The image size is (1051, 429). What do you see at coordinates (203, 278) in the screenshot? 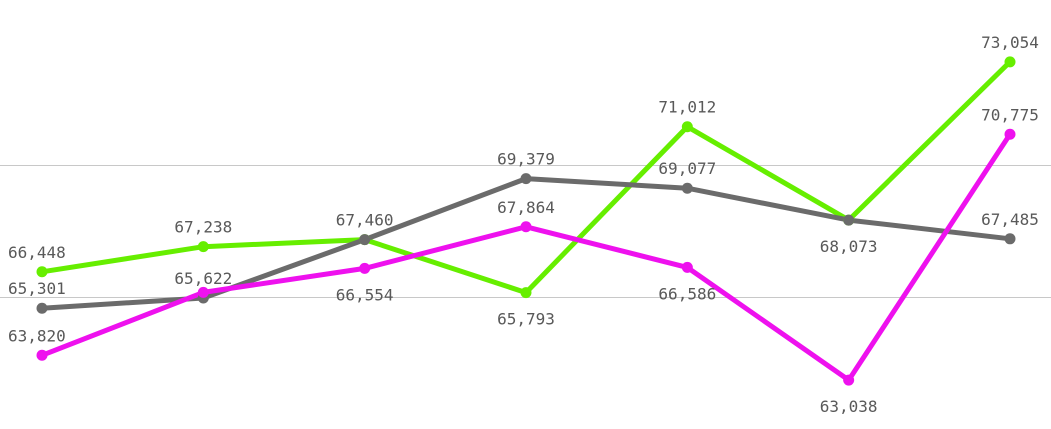
I see `data-label-s1-1: 65,622` at bounding box center [203, 278].